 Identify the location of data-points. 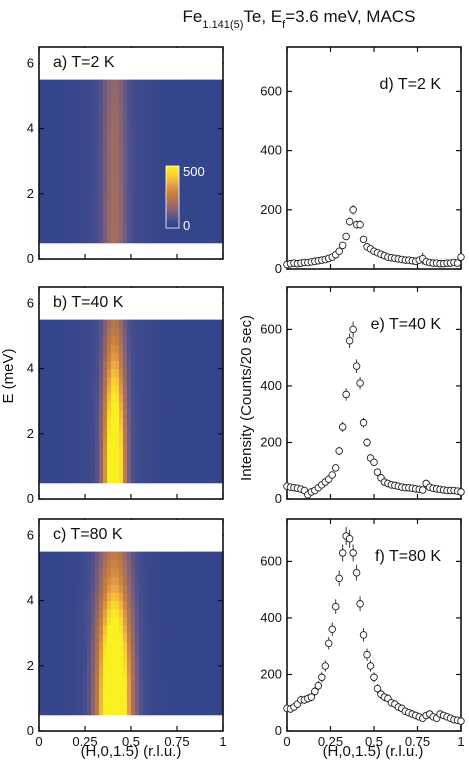
(374, 410).